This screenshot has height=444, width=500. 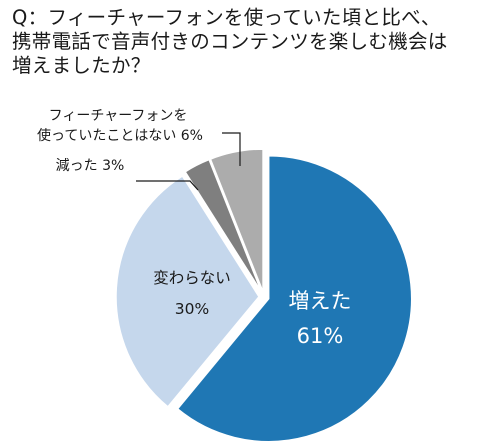 I want to click on slice-label-3-line1: フィーチャーフォンを, so click(x=118, y=116).